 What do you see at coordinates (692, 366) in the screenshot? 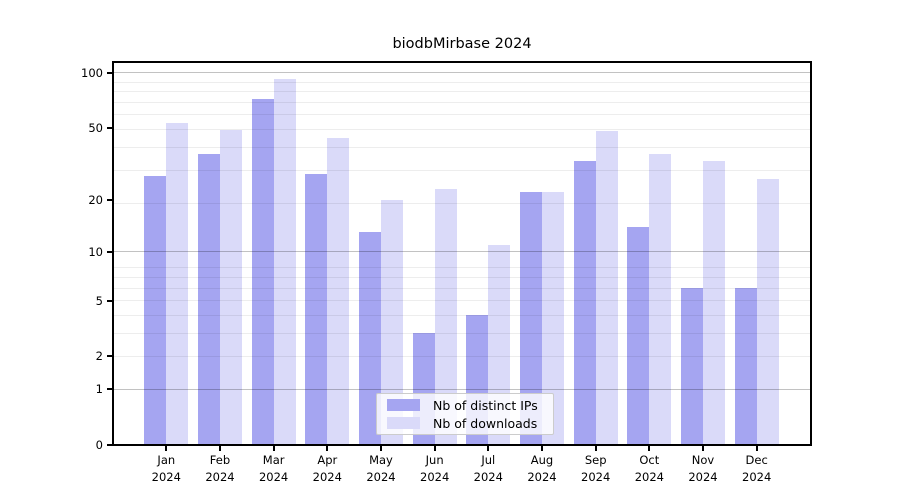
I see `bar-distinct-ips-nov` at bounding box center [692, 366].